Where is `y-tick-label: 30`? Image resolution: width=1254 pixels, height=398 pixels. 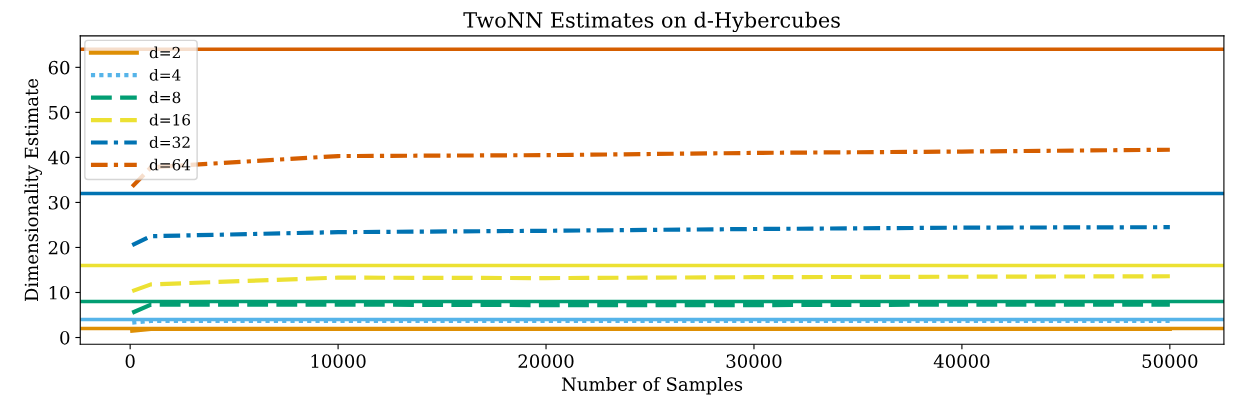
y-tick-label: 30 is located at coordinates (59, 202).